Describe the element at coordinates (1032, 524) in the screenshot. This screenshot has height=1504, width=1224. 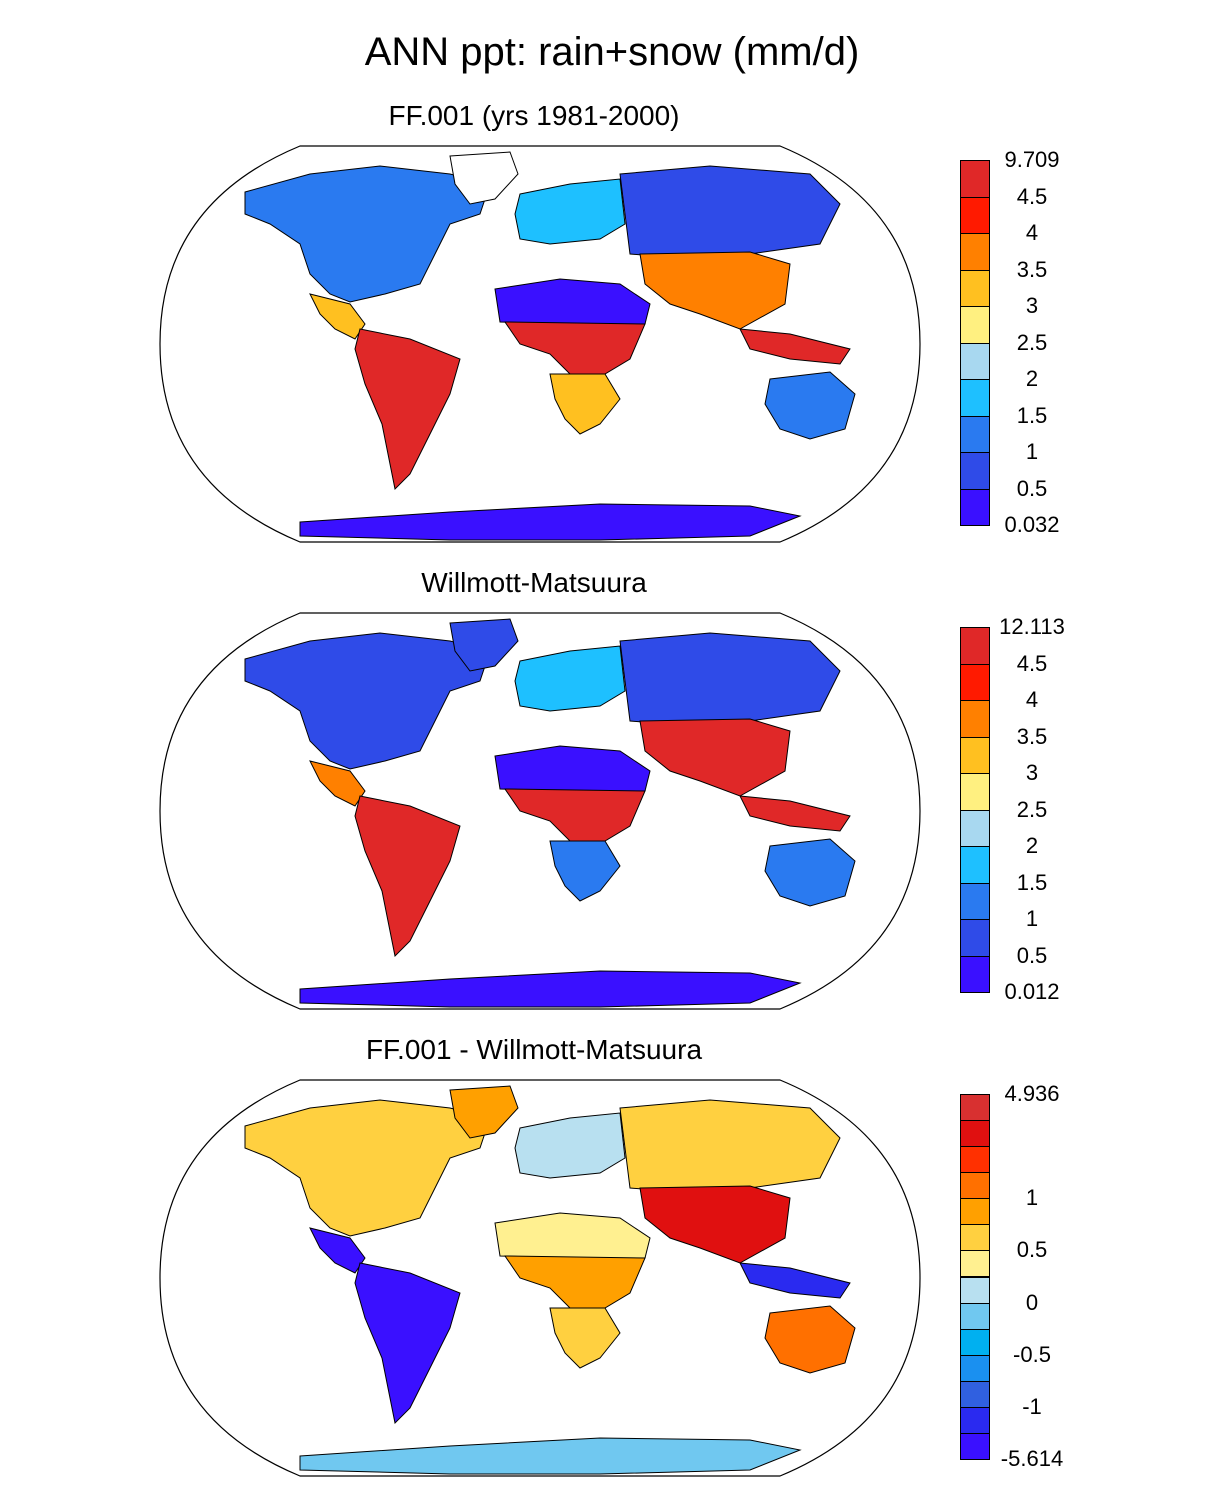
I see `colorbar-label: 0.032` at that location.